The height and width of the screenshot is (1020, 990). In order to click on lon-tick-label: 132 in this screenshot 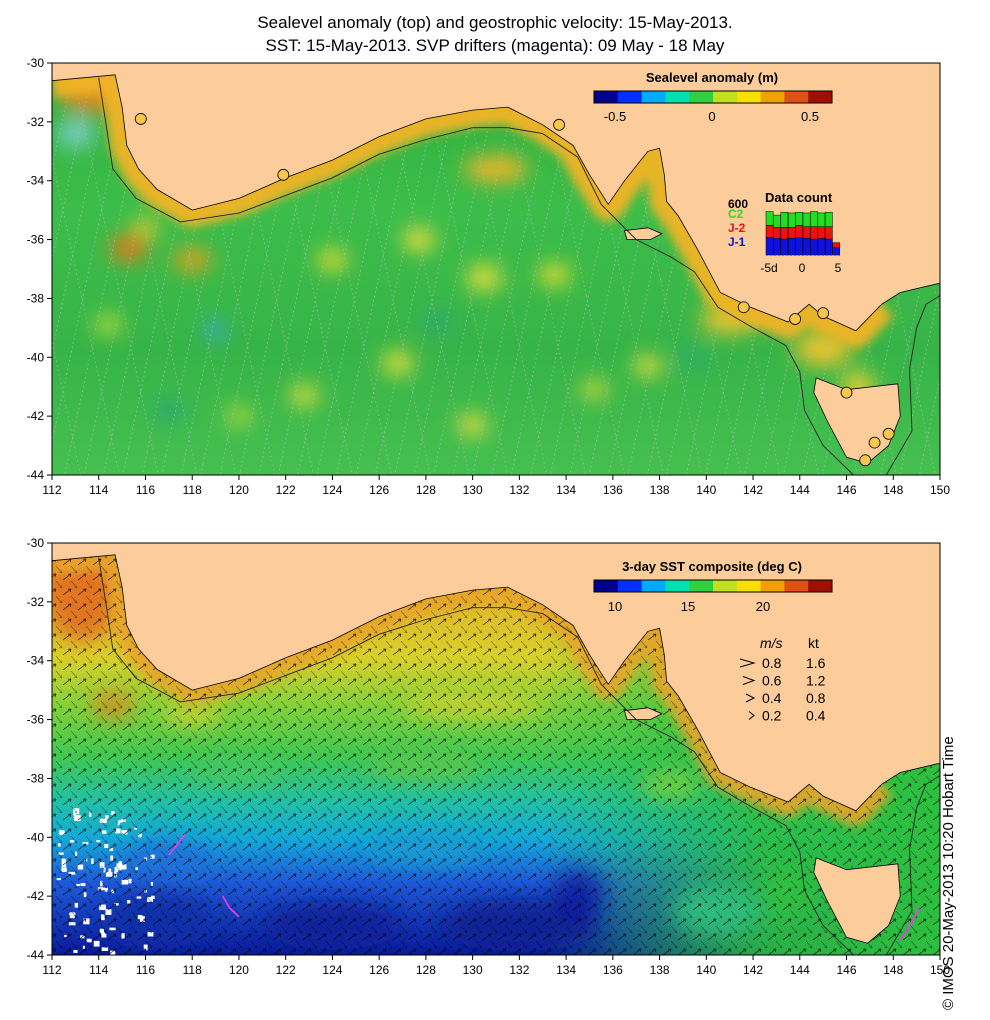, I will do `click(519, 490)`.